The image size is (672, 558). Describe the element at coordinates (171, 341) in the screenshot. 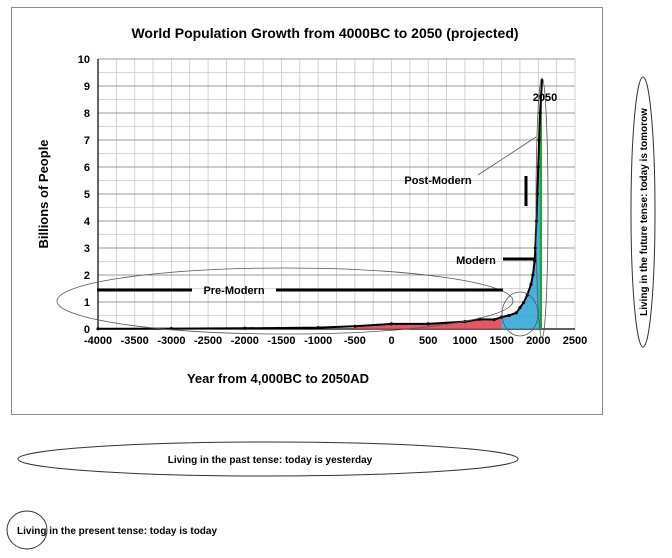

I see `x-tick-label: -3000` at that location.